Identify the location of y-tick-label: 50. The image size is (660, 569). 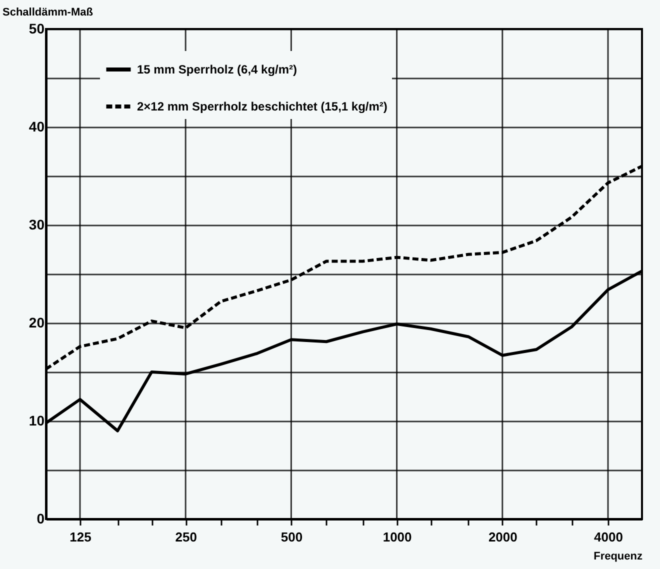
(36, 28).